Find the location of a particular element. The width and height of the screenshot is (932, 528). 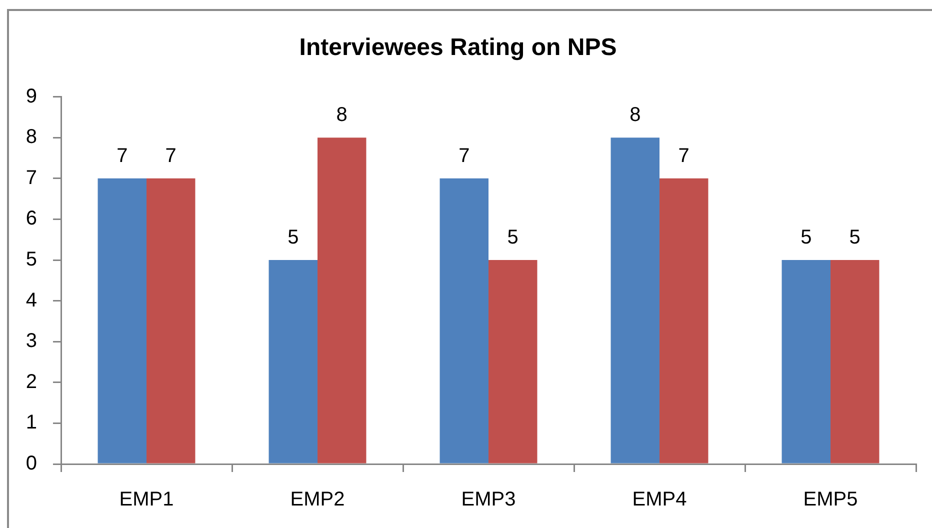

x-tick-label: EMP2 is located at coordinates (317, 499).